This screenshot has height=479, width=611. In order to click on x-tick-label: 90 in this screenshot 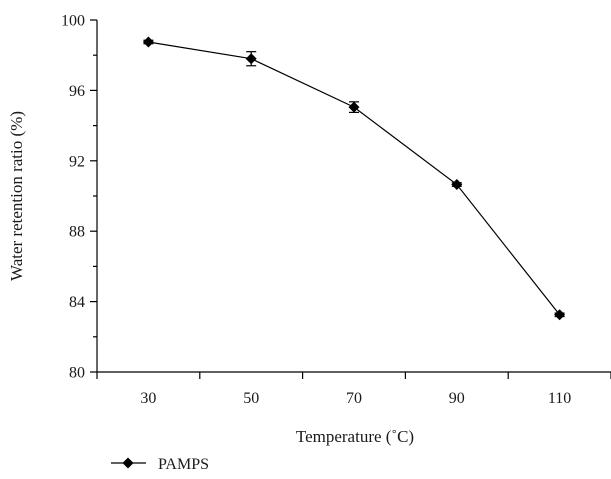, I will do `click(457, 398)`.